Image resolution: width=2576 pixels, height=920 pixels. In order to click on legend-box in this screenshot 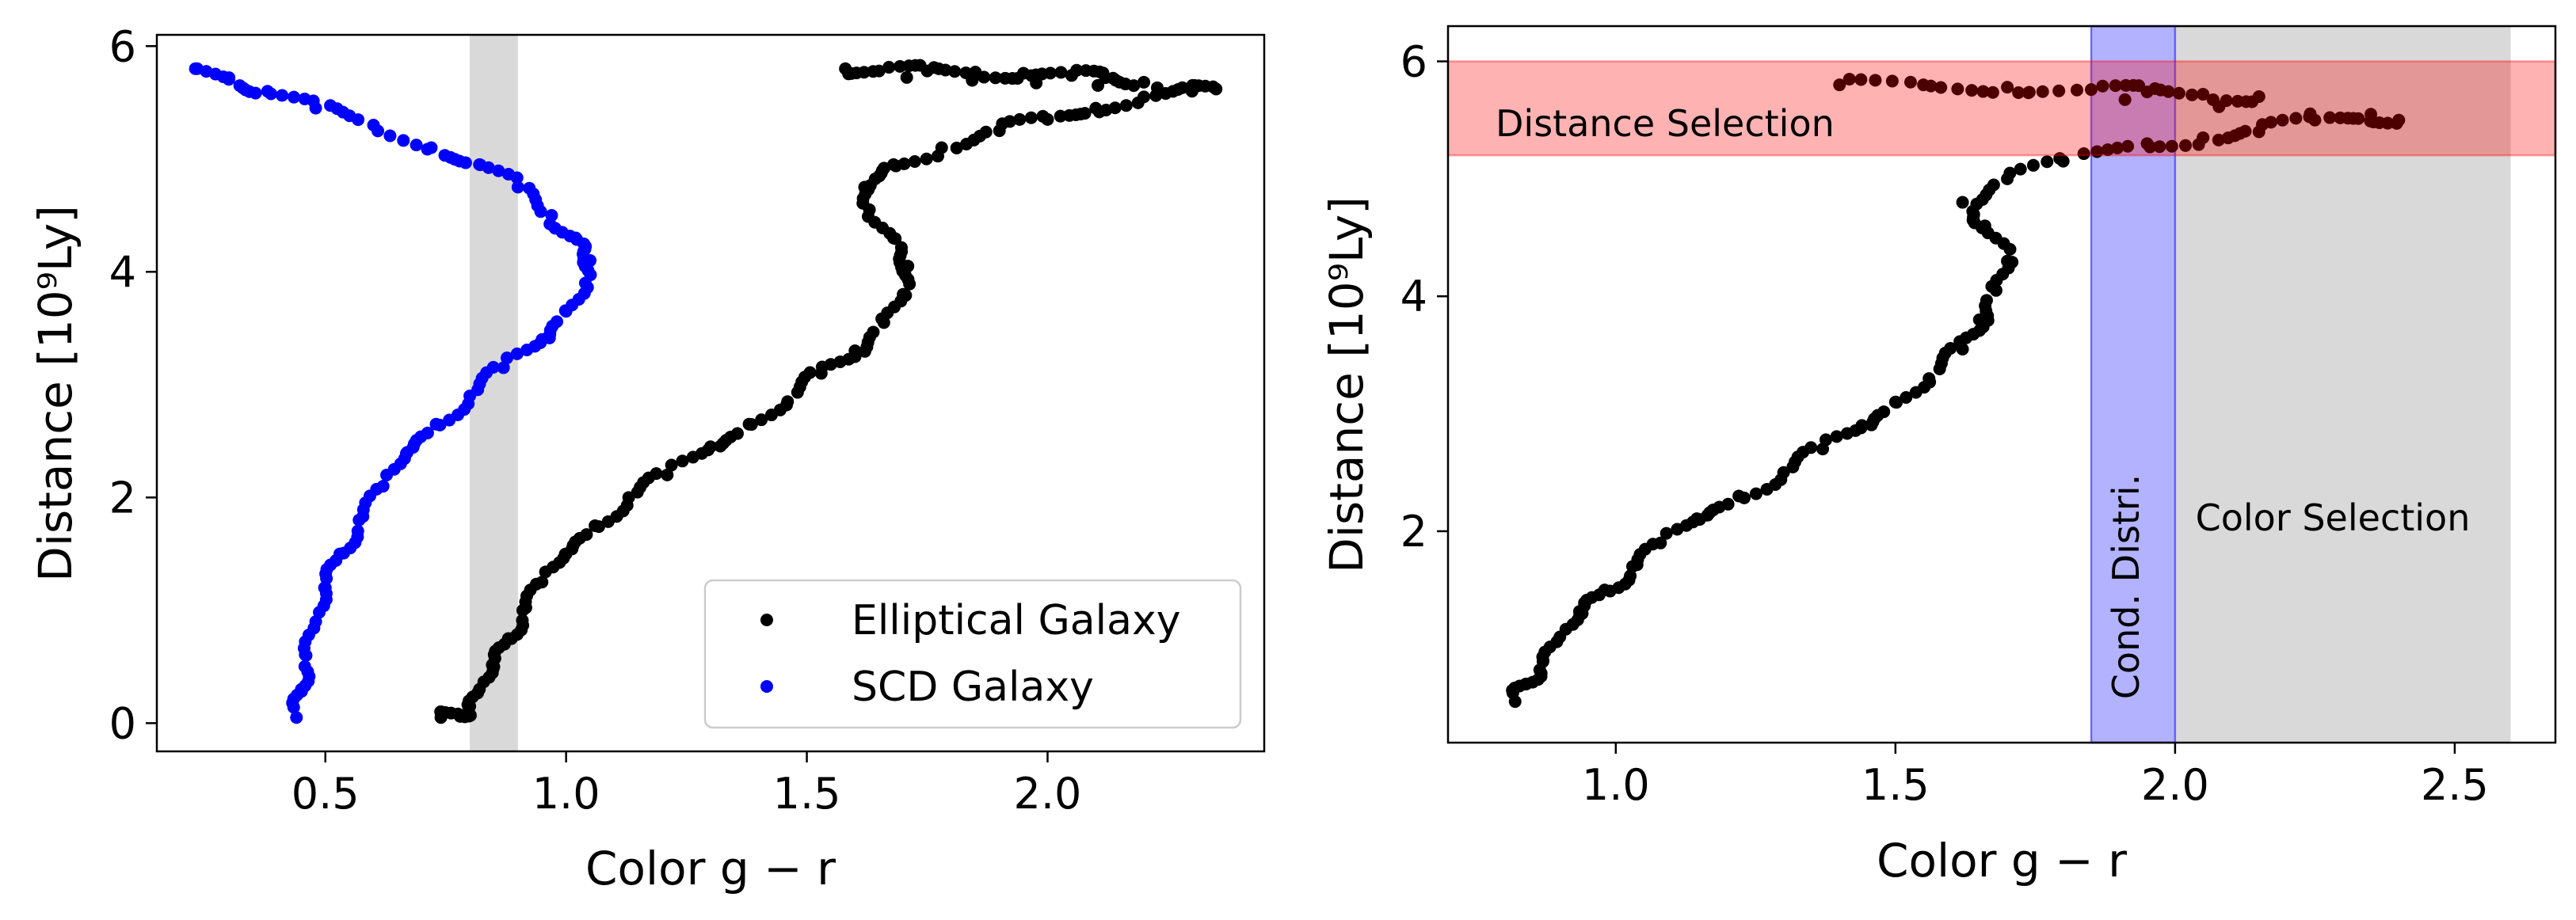, I will do `click(972, 654)`.